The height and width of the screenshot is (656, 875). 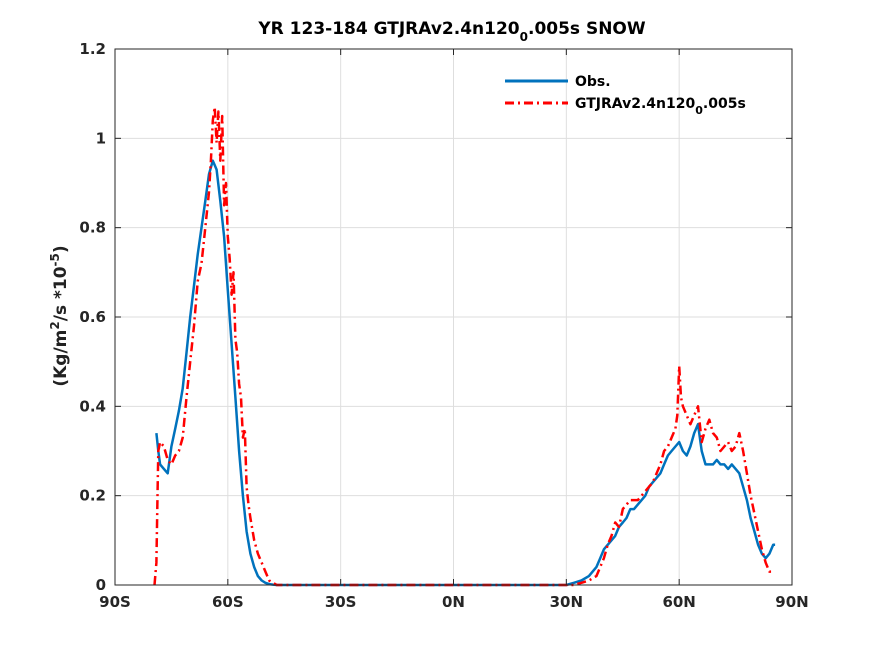 I want to click on y-tick-label: 0.2, so click(x=92, y=496).